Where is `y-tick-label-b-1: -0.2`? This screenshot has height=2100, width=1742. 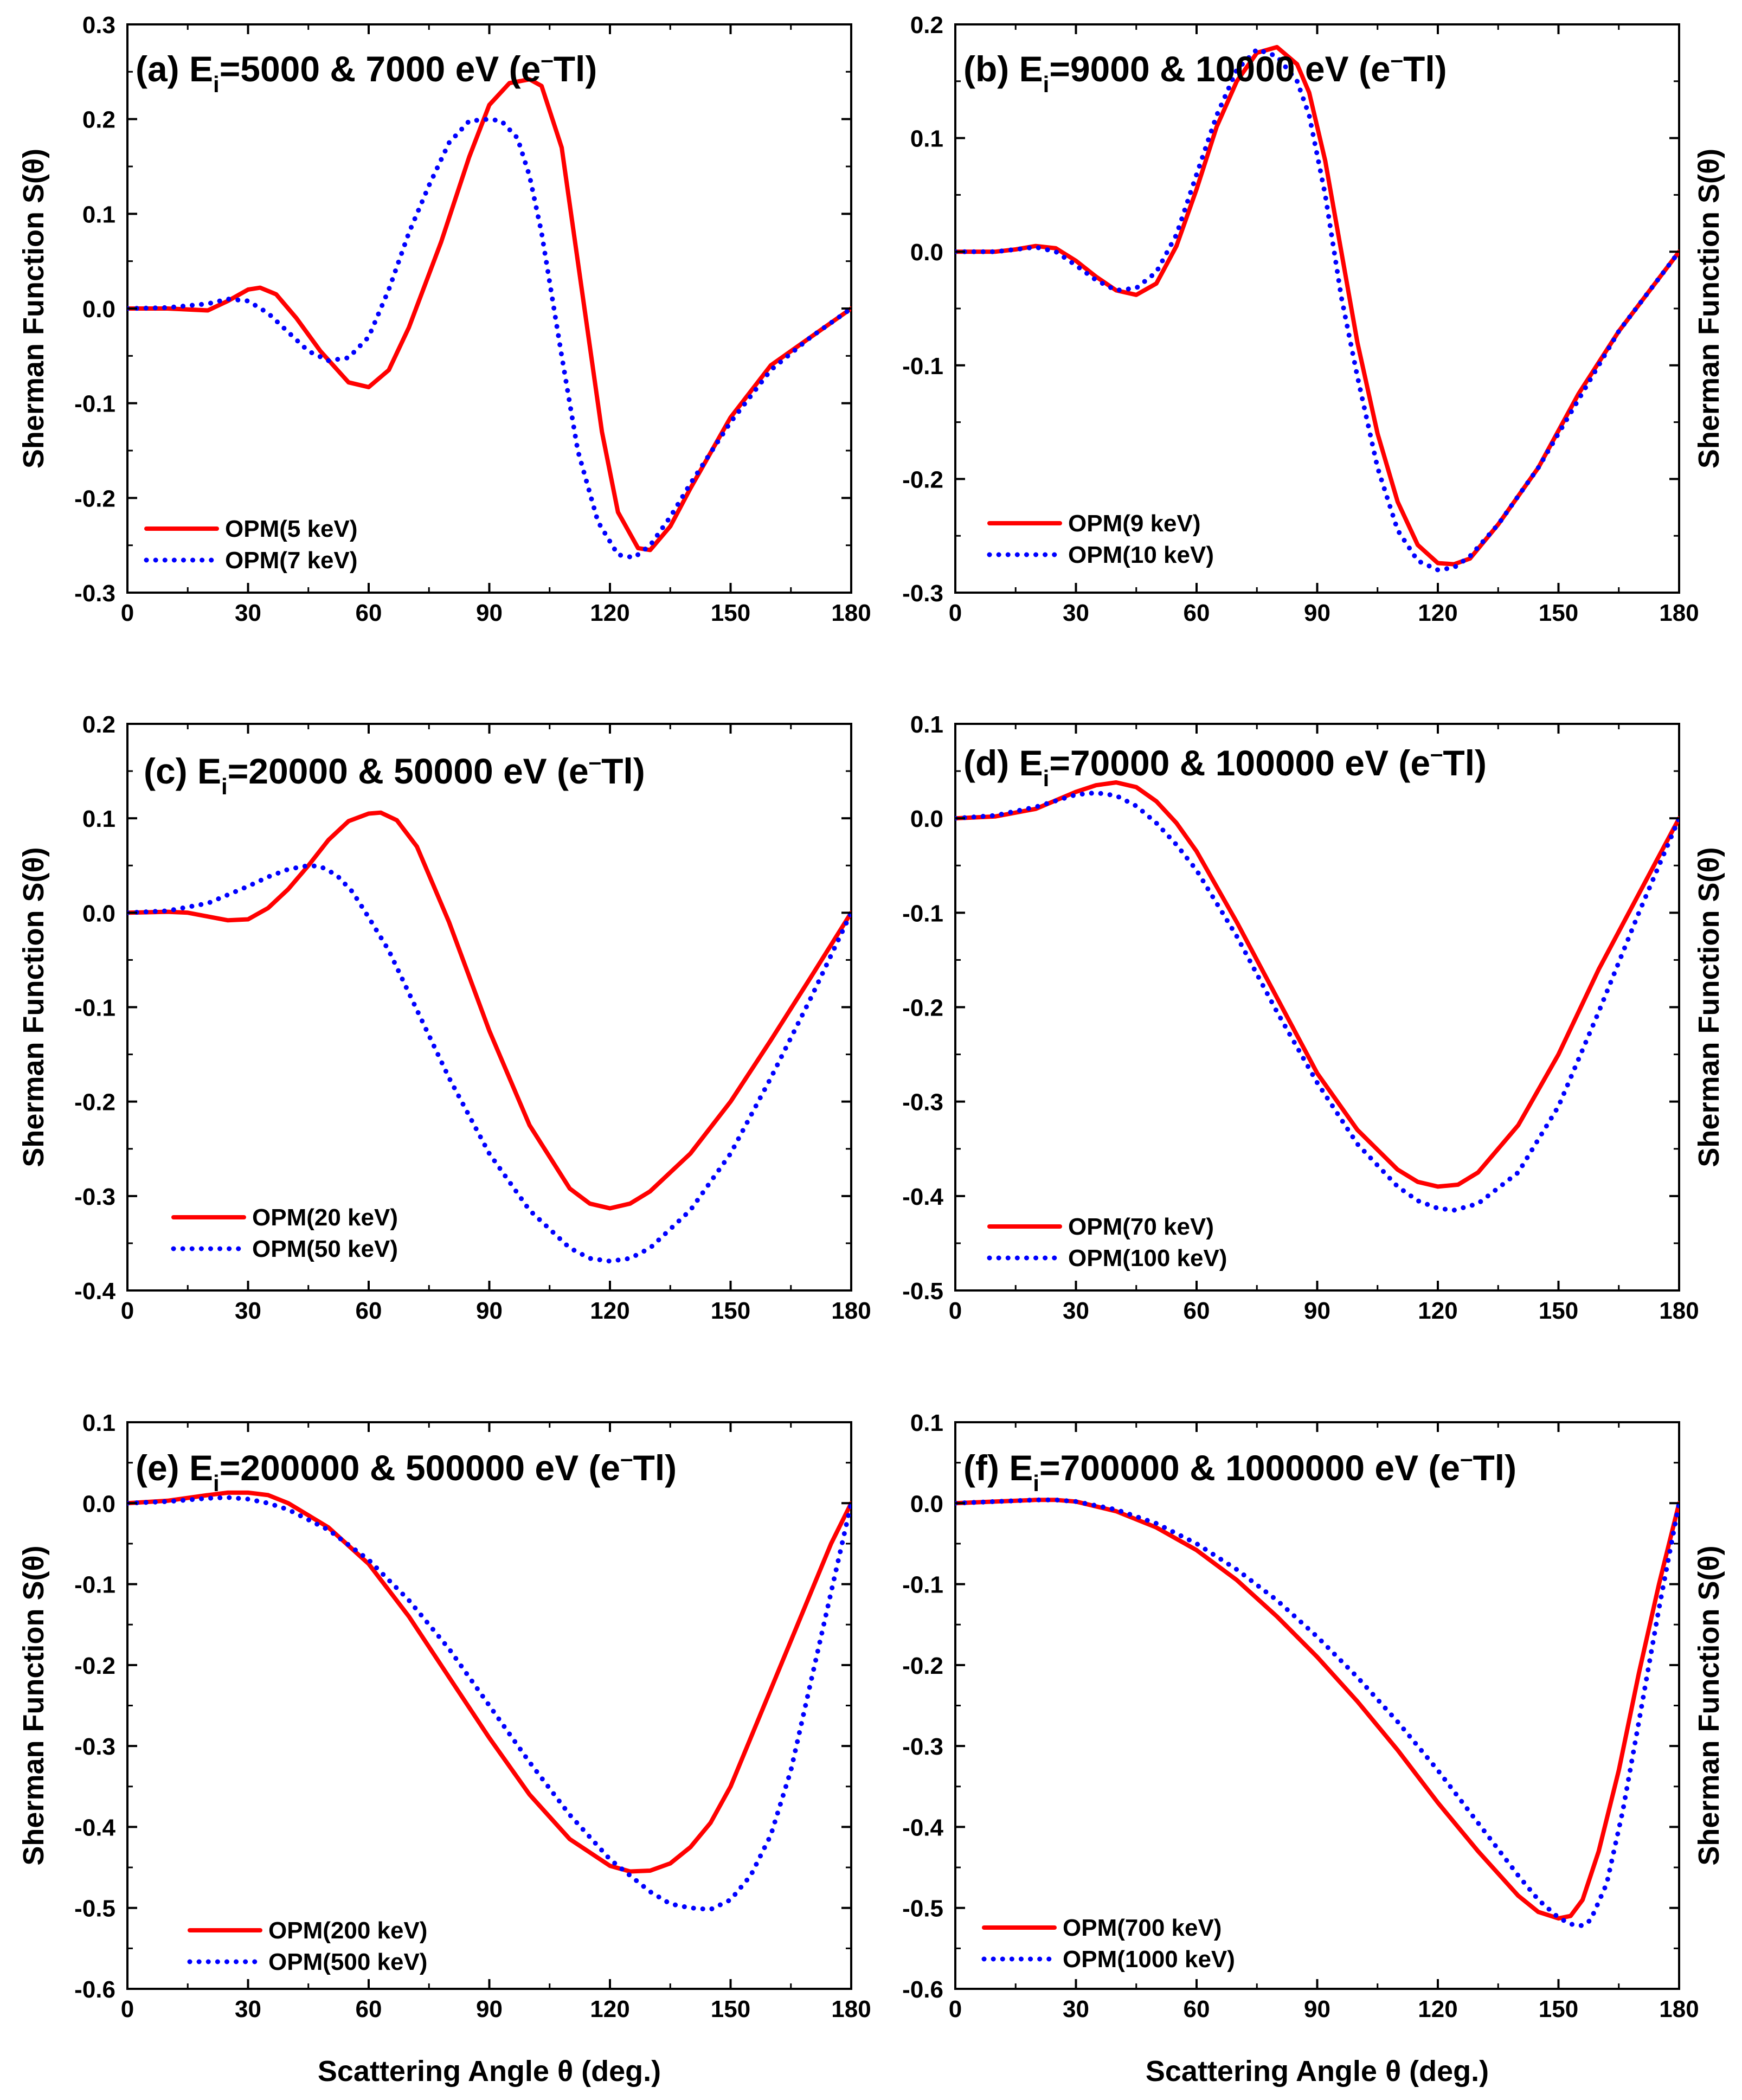
y-tick-label-b-1: -0.2 is located at coordinates (923, 479).